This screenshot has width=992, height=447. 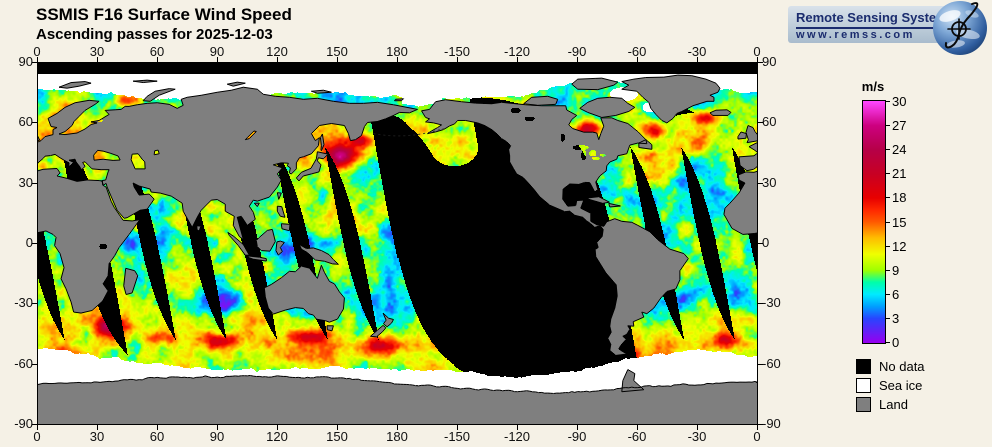 What do you see at coordinates (29, 242) in the screenshot?
I see `lat-label-left: 0` at bounding box center [29, 242].